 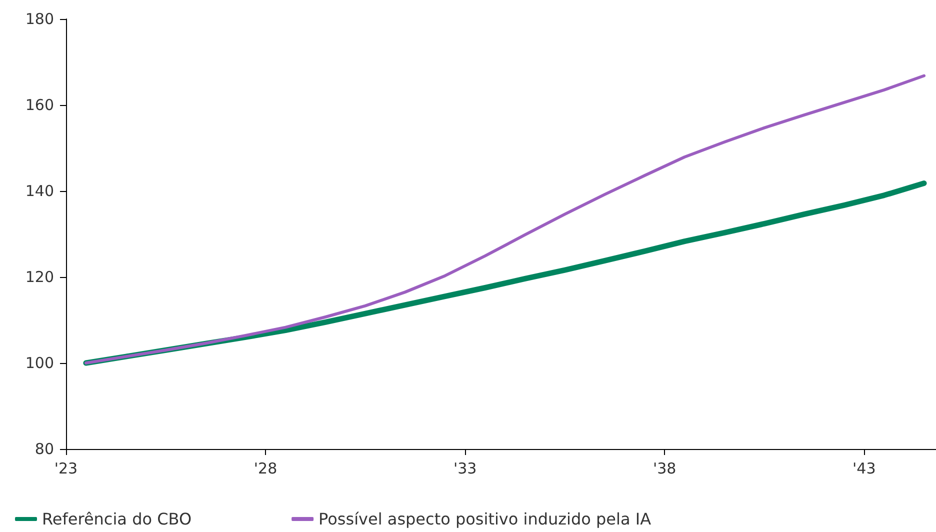 What do you see at coordinates (39, 105) in the screenshot?
I see `y-tick-label: 160` at bounding box center [39, 105].